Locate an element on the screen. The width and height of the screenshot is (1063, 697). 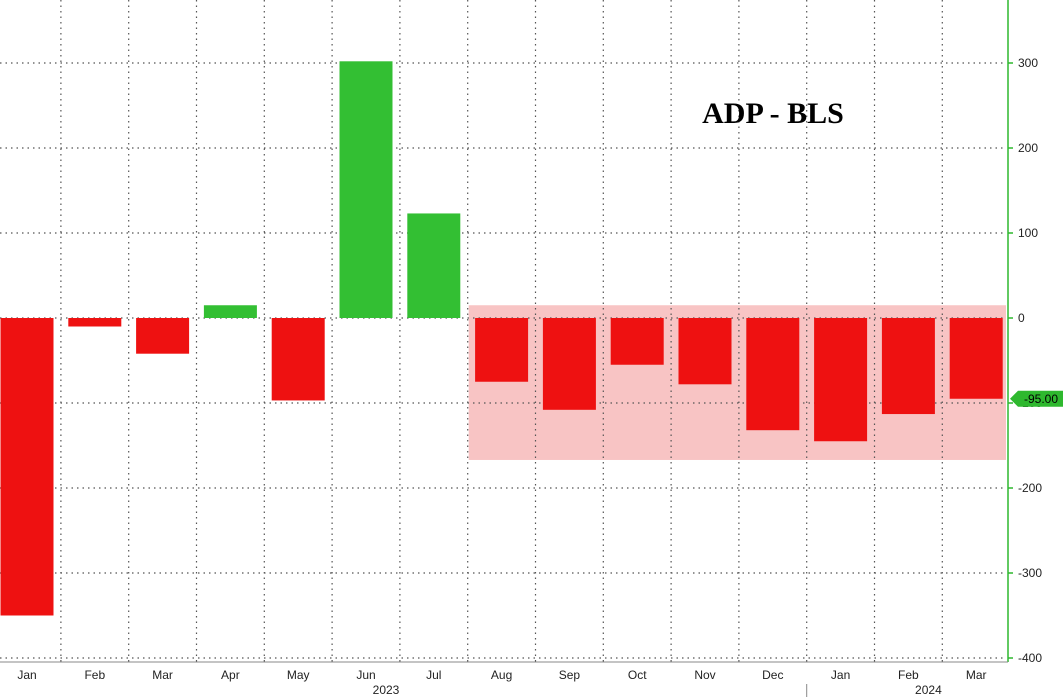
x-tick-label: Nov is located at coordinates (704, 675).